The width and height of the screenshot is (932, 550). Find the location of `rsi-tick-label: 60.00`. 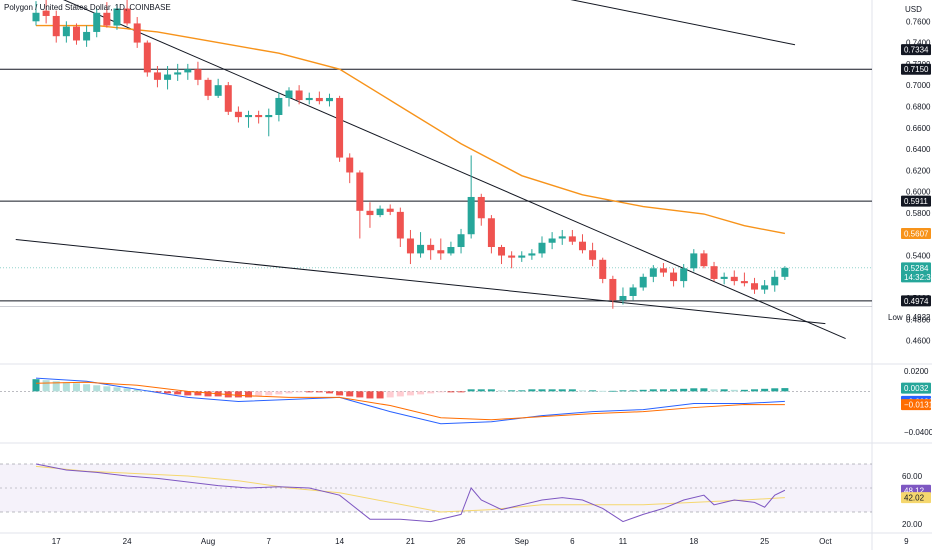

rsi-tick-label: 60.00 is located at coordinates (912, 476).